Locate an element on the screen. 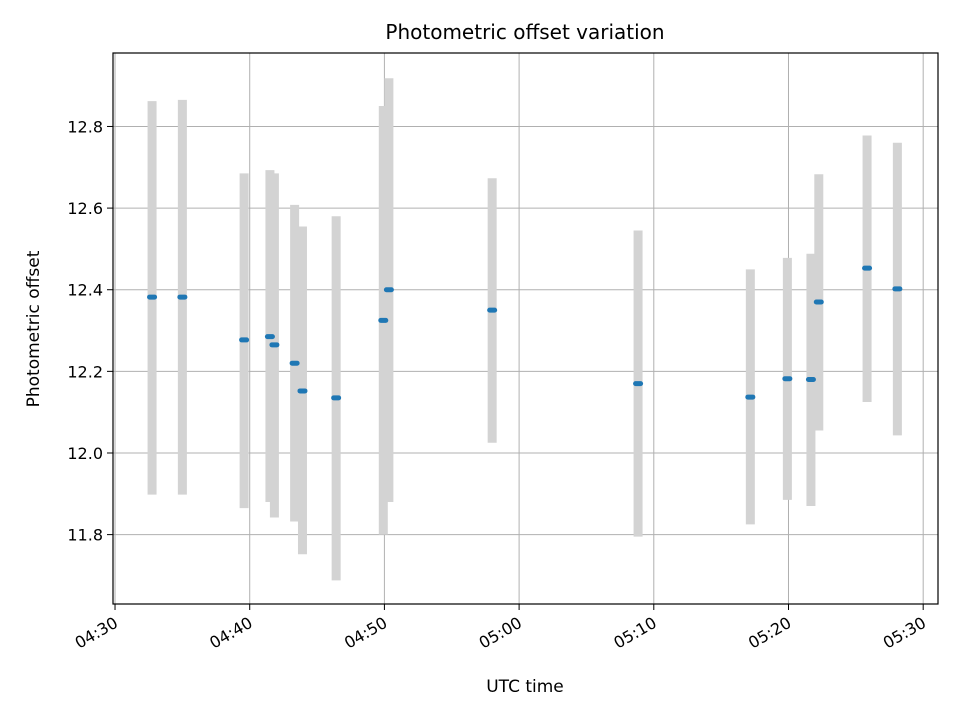 Image resolution: width=960 pixels, height=720 pixels. data-points is located at coordinates (525, 333).